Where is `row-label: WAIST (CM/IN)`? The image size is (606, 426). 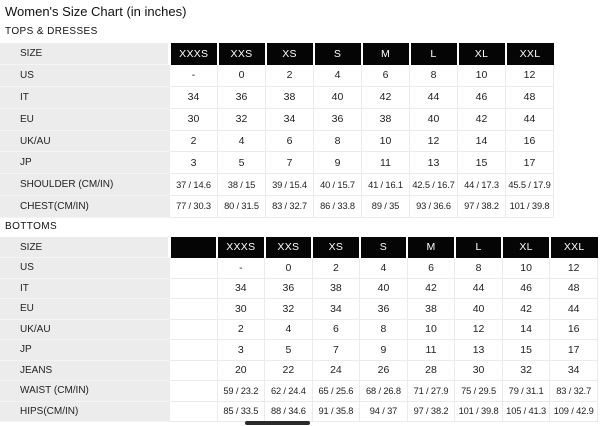 row-label: WAIST (CM/IN) is located at coordinates (85, 391).